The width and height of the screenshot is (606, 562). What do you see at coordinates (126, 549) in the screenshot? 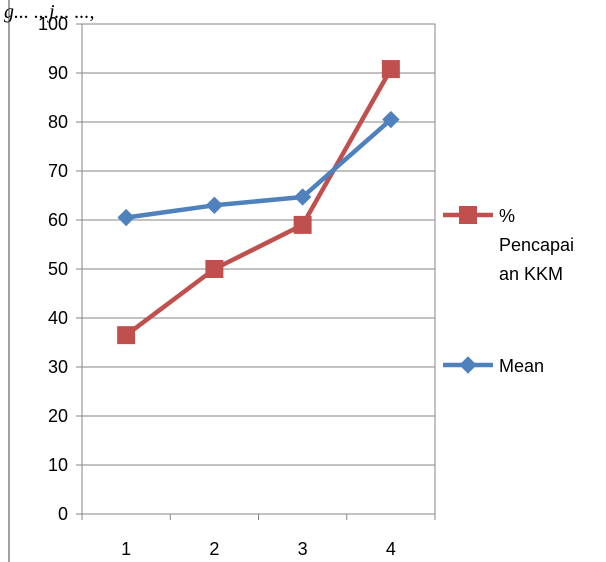
I see `x-tick-label-1: 1` at bounding box center [126, 549].